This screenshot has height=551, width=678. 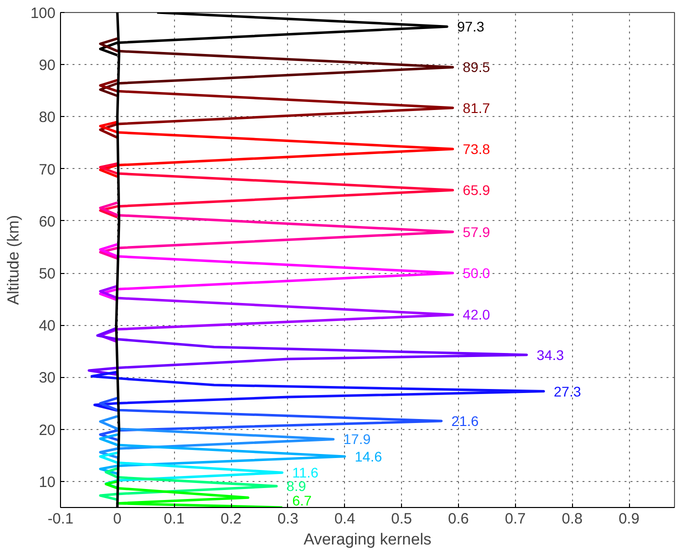 What do you see at coordinates (305, 472) in the screenshot?
I see `series-label: 11.6` at bounding box center [305, 472].